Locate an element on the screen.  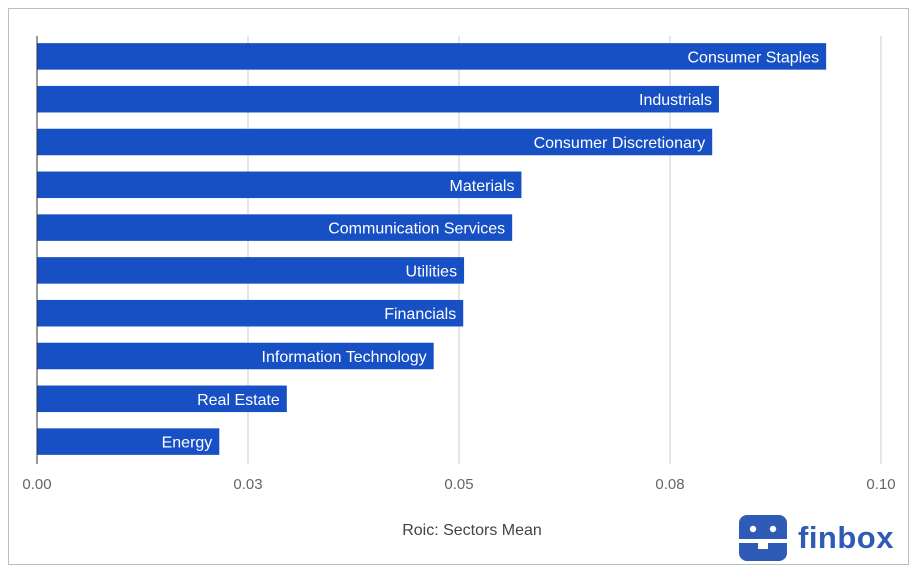
x-tick-label: 0.00 is located at coordinates (36, 484).